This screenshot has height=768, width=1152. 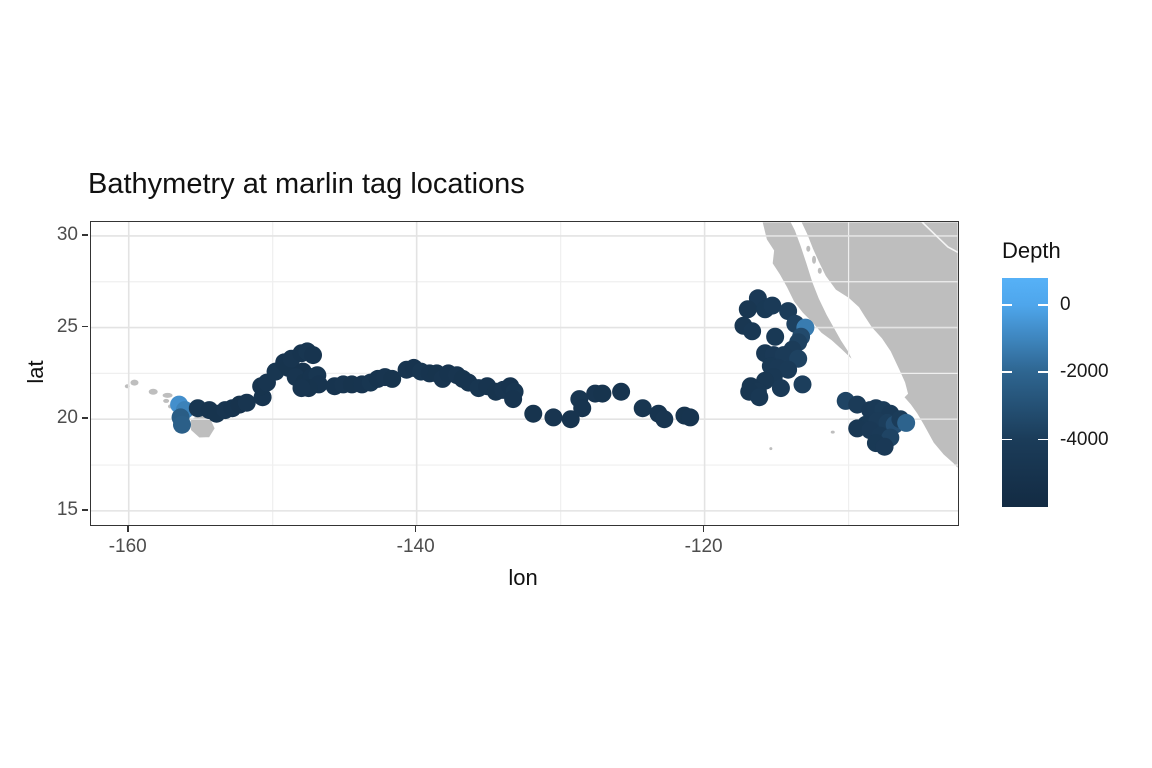 What do you see at coordinates (939, 238) in the screenshot?
I see `border-state-border` at bounding box center [939, 238].